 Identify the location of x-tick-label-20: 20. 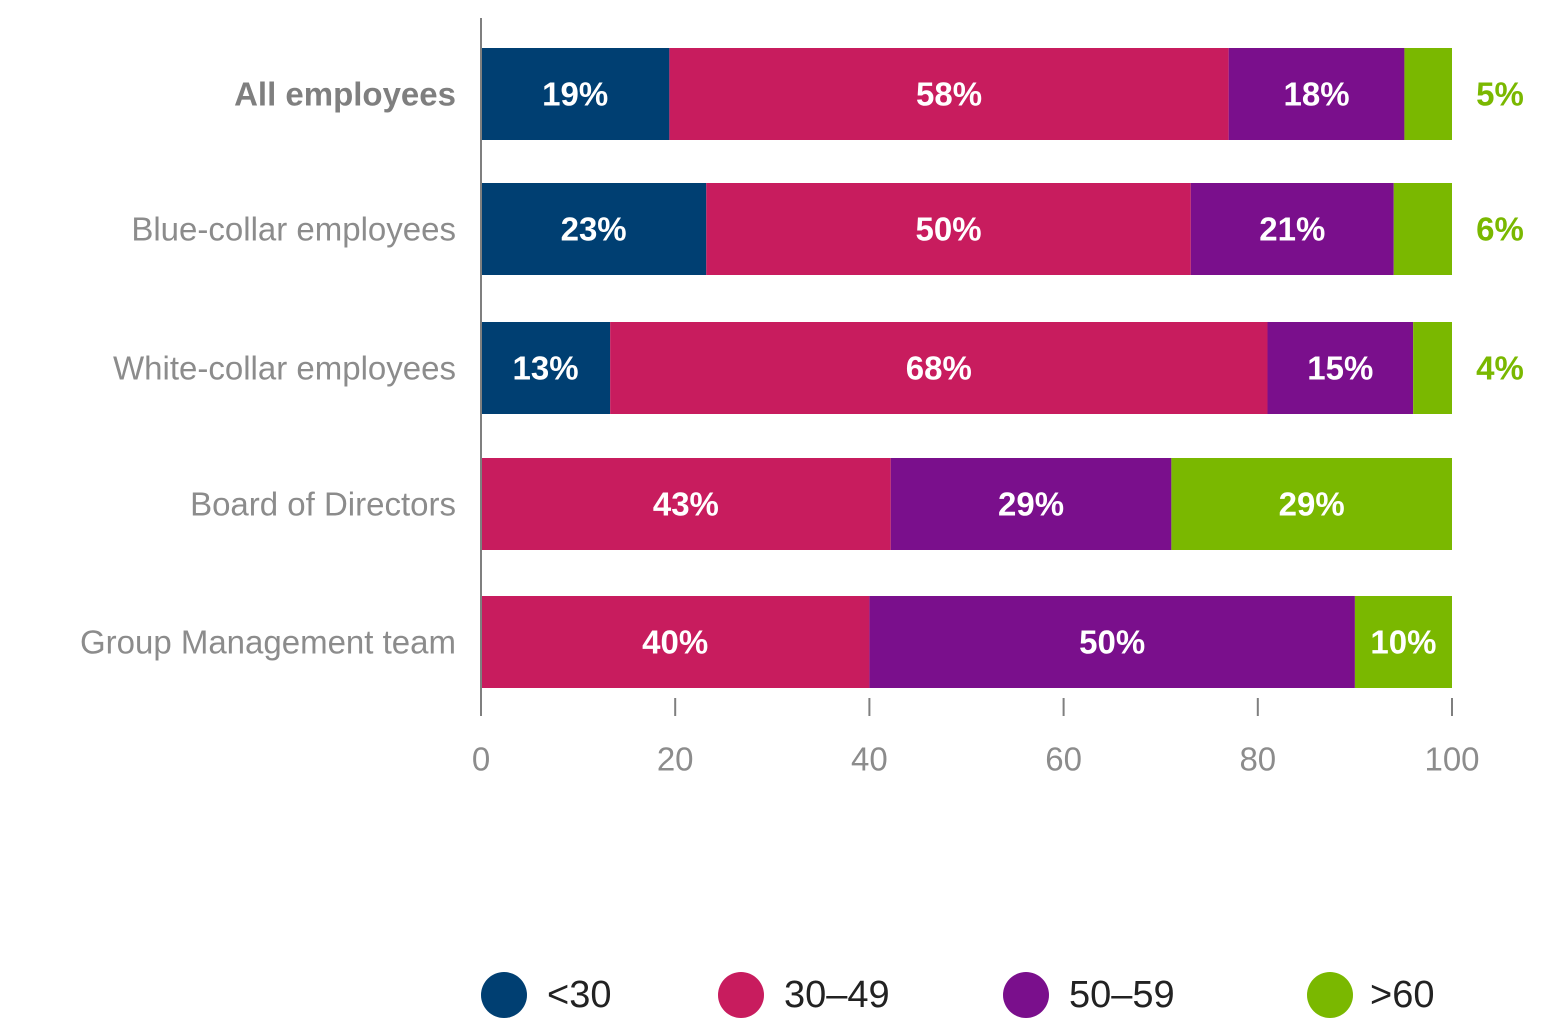
(675, 759).